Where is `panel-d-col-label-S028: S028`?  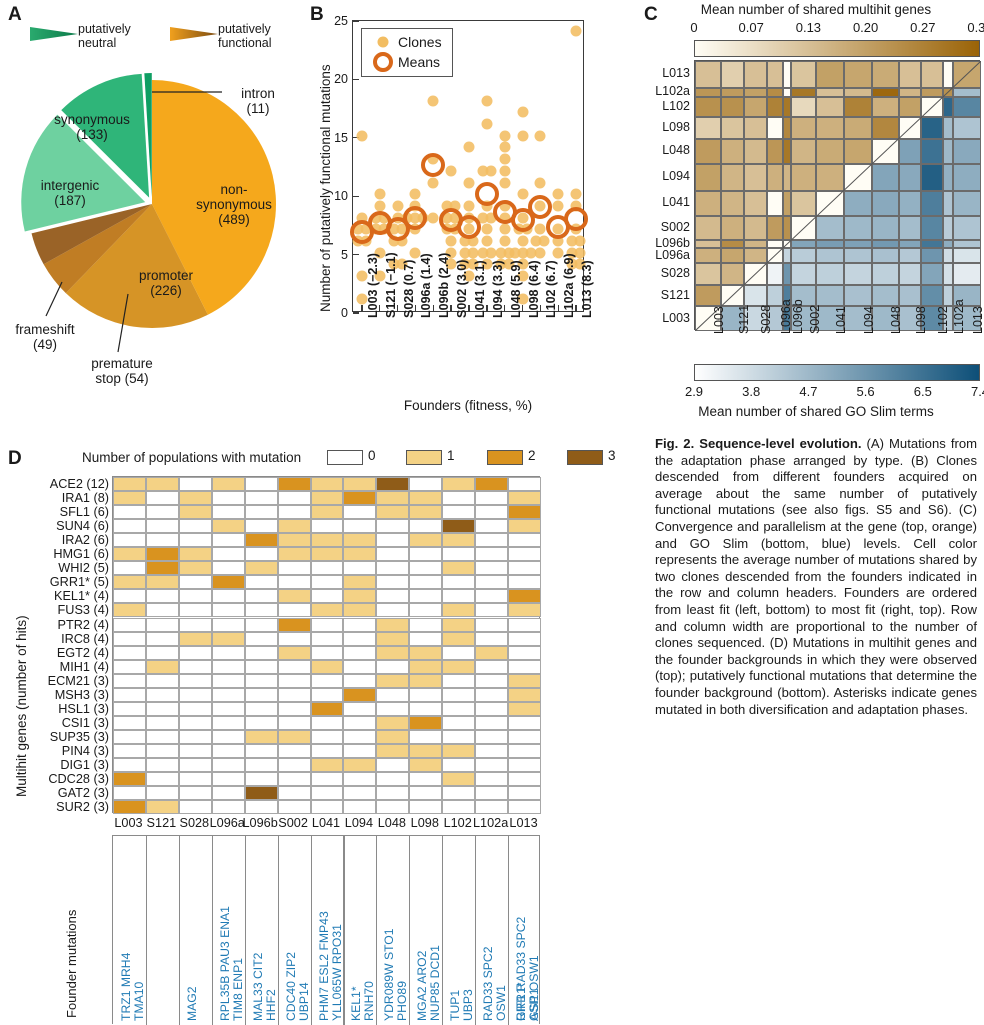
panel-d-col-label-S028: S028 is located at coordinates (194, 823).